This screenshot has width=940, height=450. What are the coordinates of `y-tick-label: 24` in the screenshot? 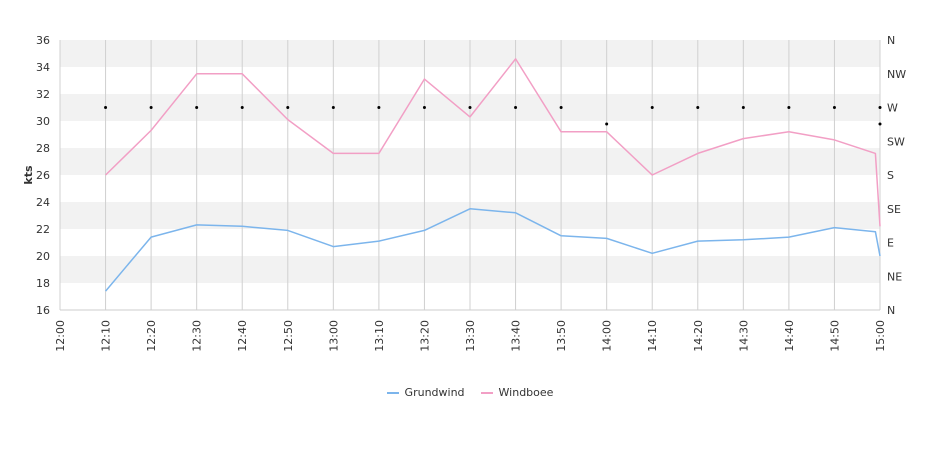 It's located at (43, 202).